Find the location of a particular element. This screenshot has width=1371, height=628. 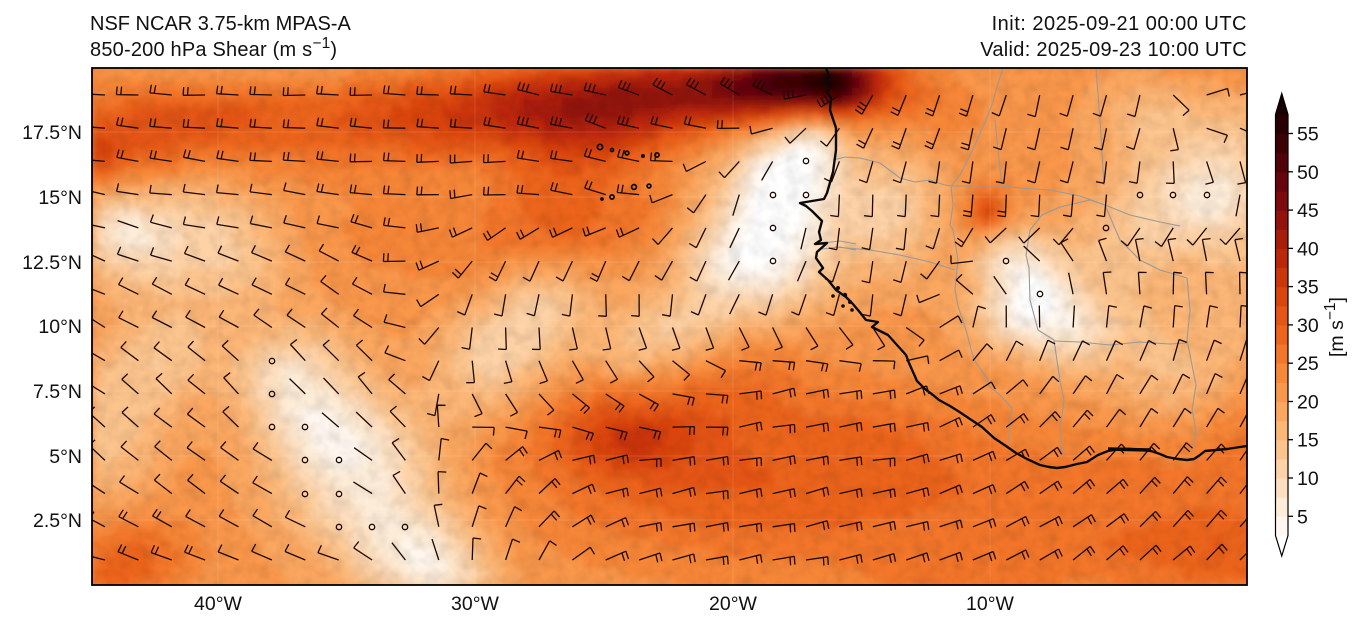

svg-text: [m s−1] is located at coordinates (1335, 327).